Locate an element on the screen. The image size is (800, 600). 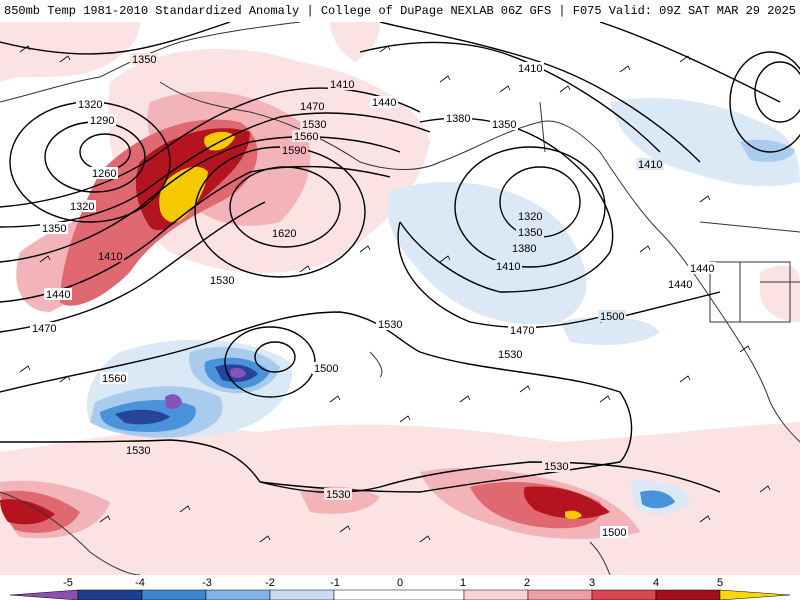
colorbar-swatches is located at coordinates (400, 594).